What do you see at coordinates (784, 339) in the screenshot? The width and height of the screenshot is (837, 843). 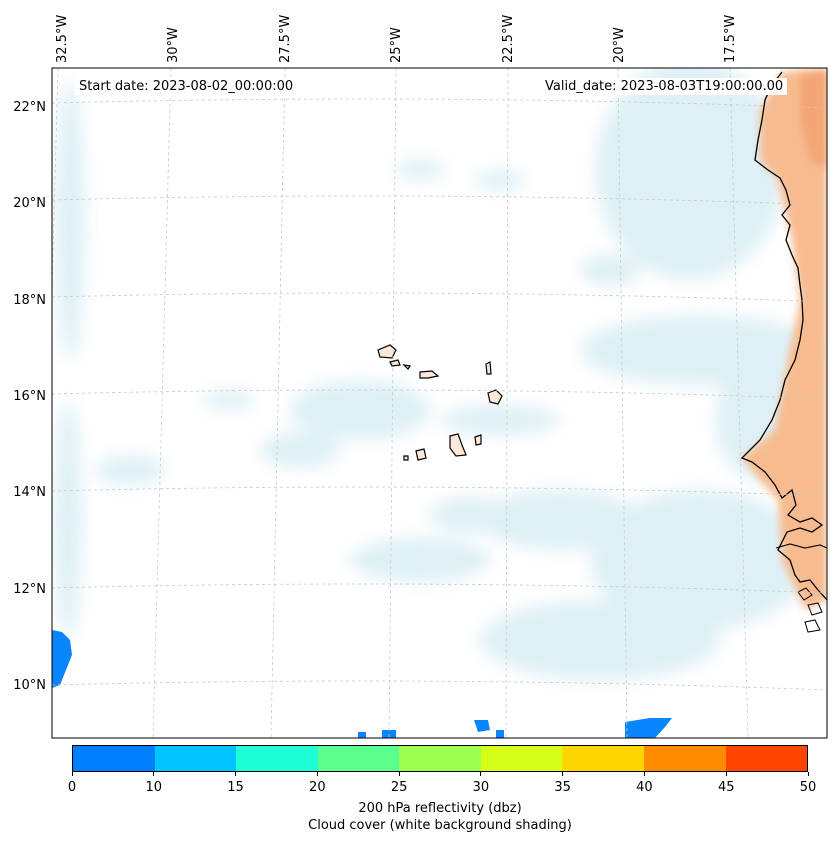 I see `africa-land-shading` at bounding box center [784, 339].